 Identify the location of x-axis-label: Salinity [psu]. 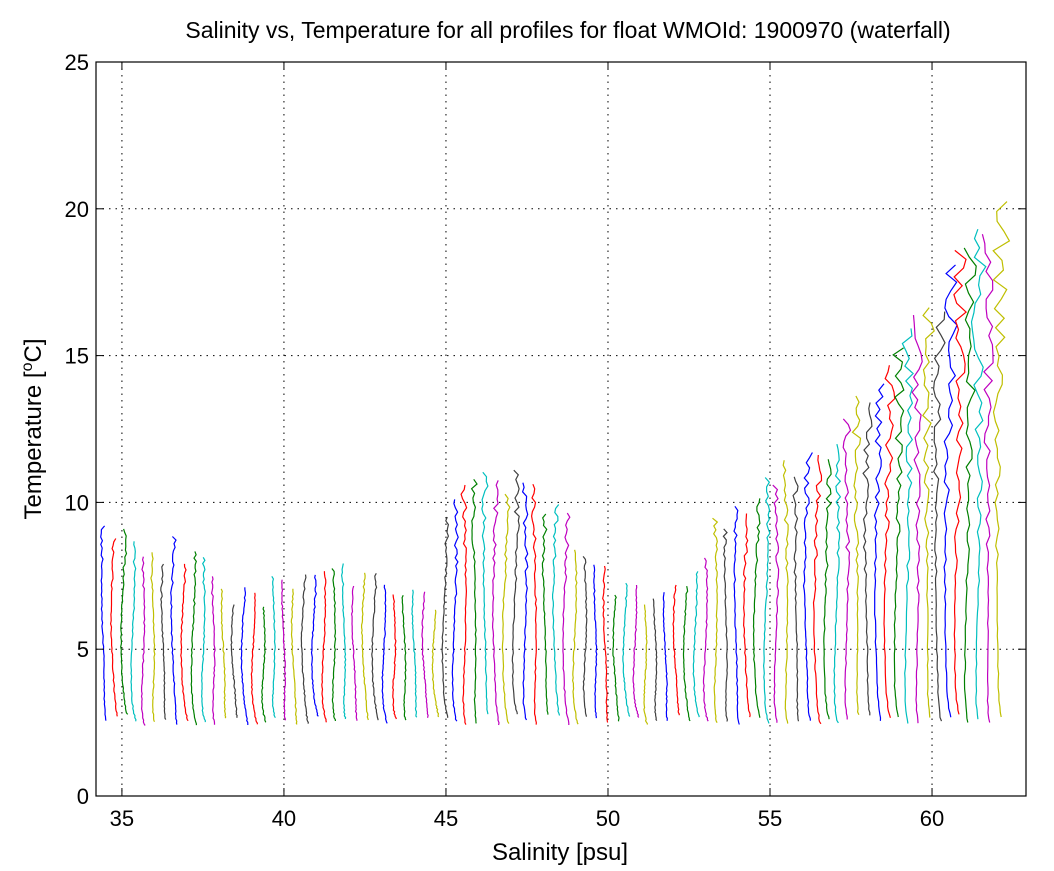
(560, 852).